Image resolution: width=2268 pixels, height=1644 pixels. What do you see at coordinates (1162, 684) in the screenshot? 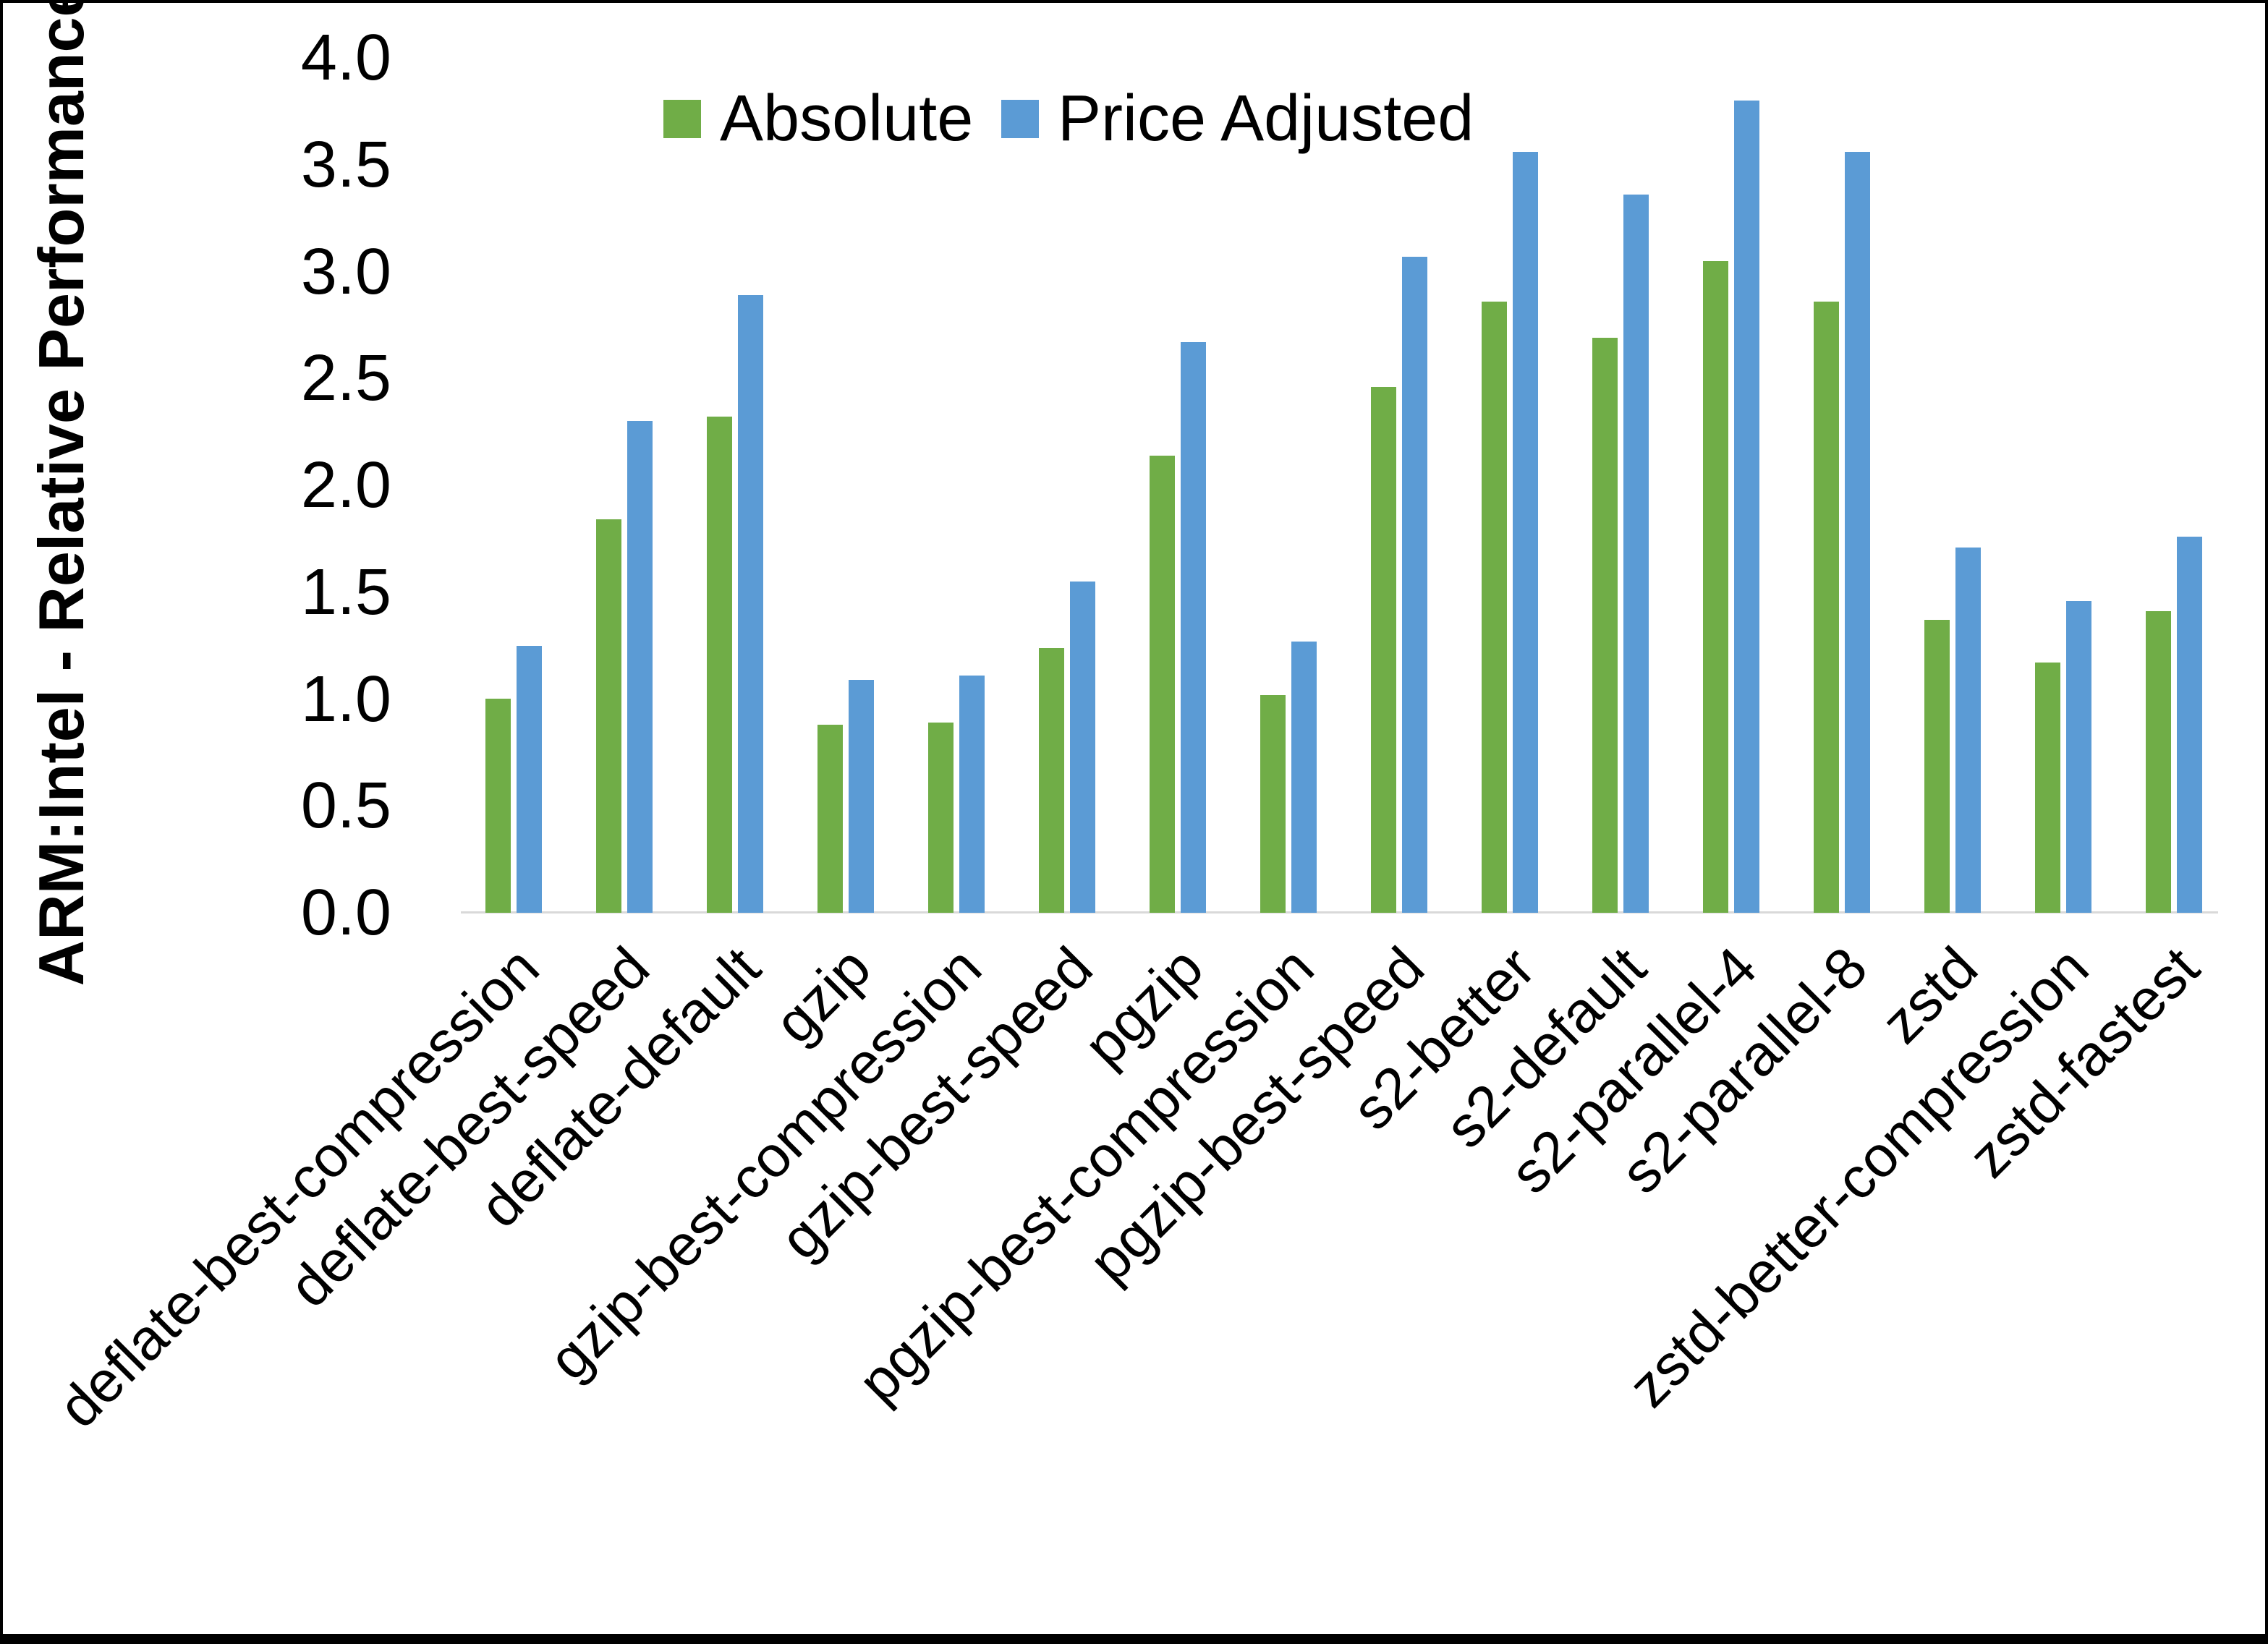
I see `bar-pgzip-absolute` at bounding box center [1162, 684].